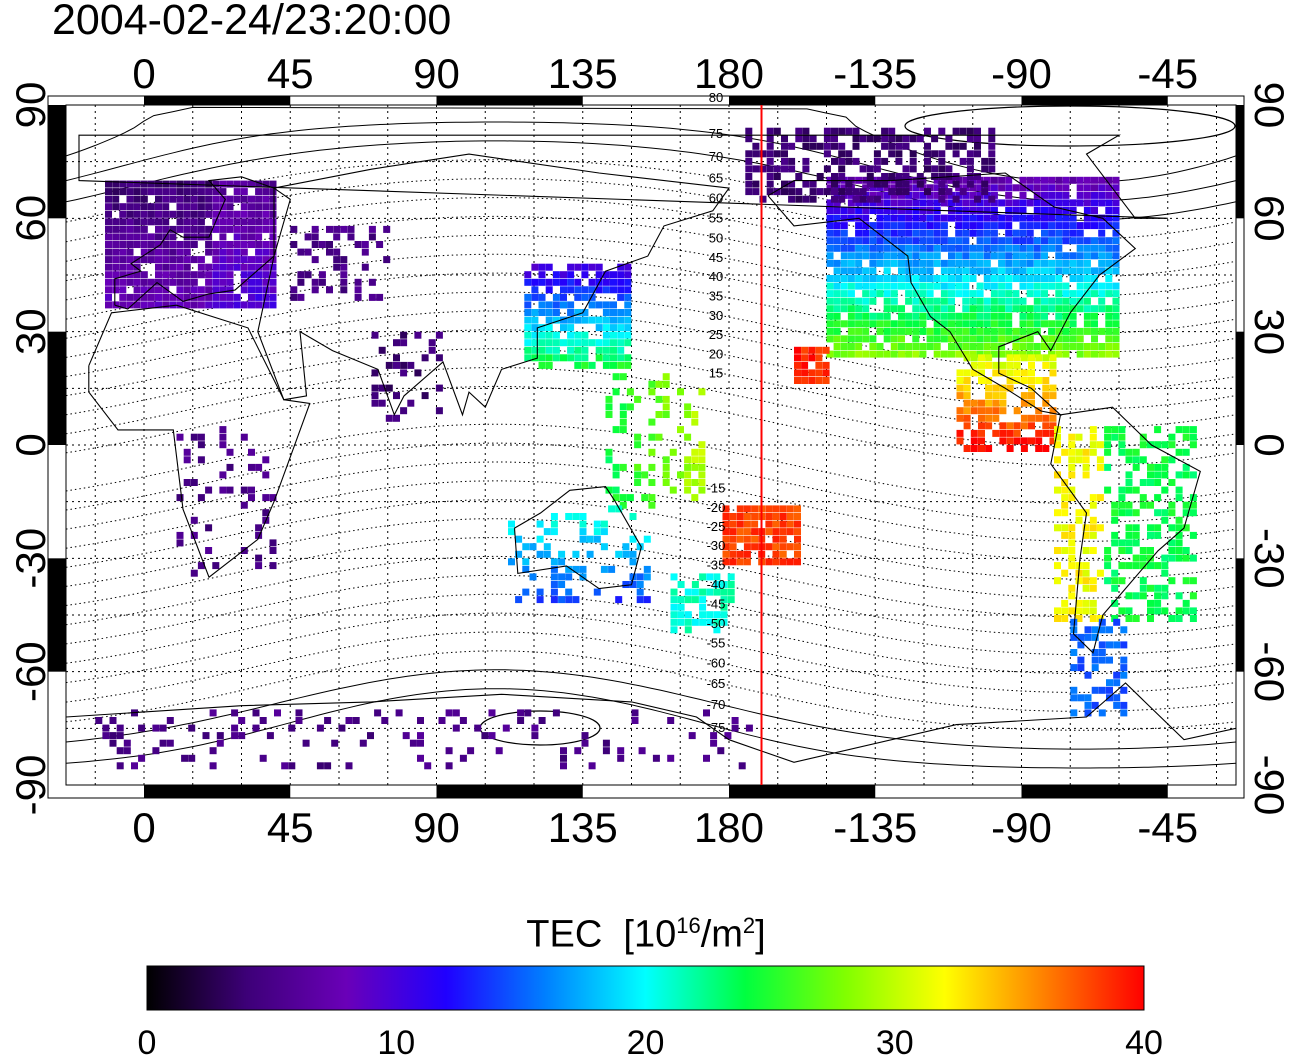  What do you see at coordinates (1269, 105) in the screenshot?
I see `lat-tick-right: 90` at bounding box center [1269, 105].